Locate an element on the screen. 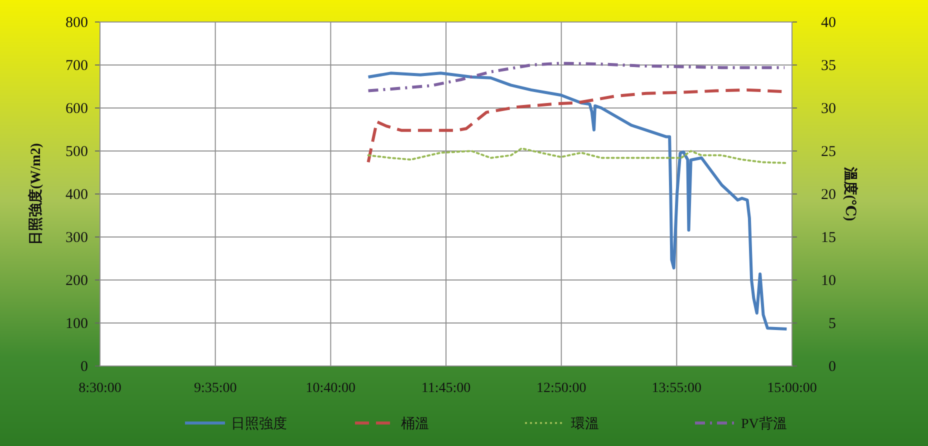 The image size is (928, 446). x-tick-label: 8:30:00 is located at coordinates (100, 388).